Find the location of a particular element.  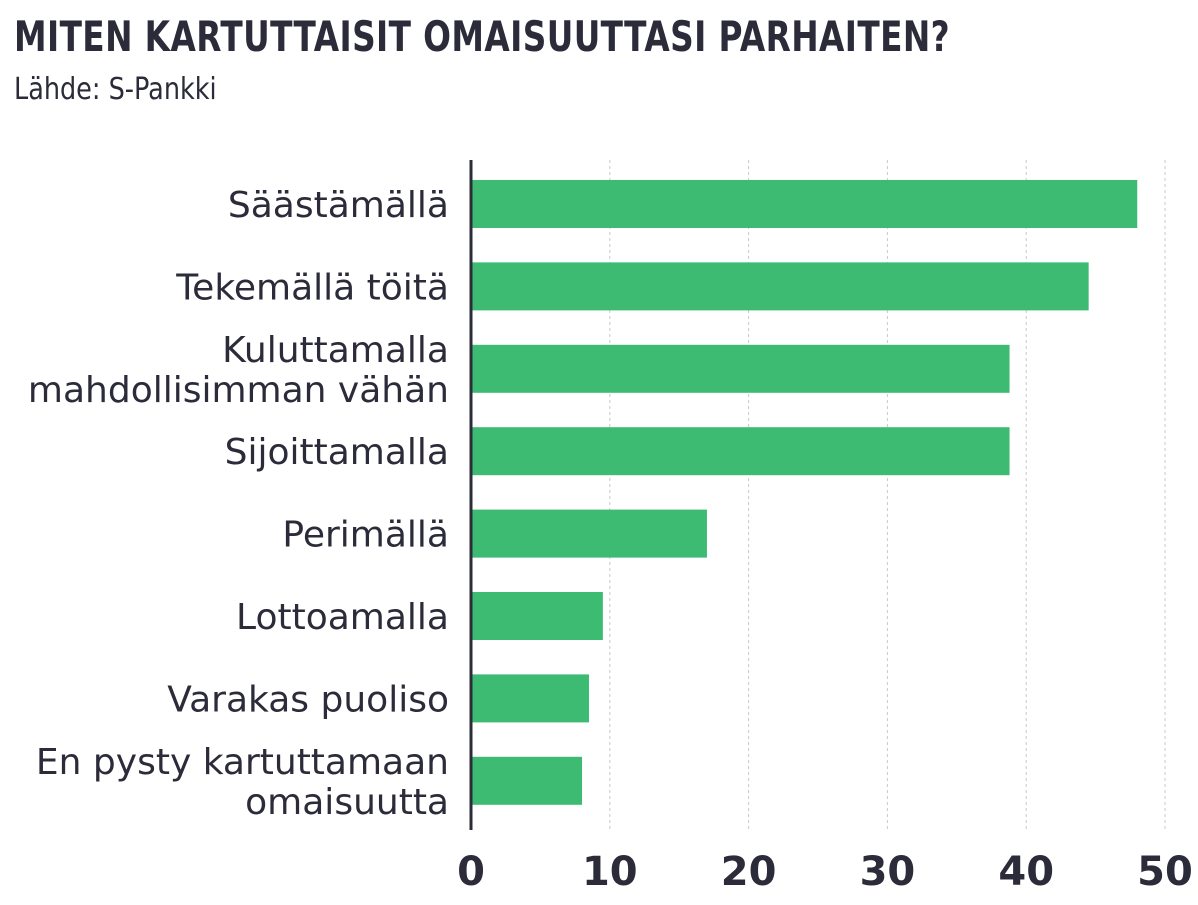

x-tick-labels: 0 10 20 30 40 50 is located at coordinates (825, 872).